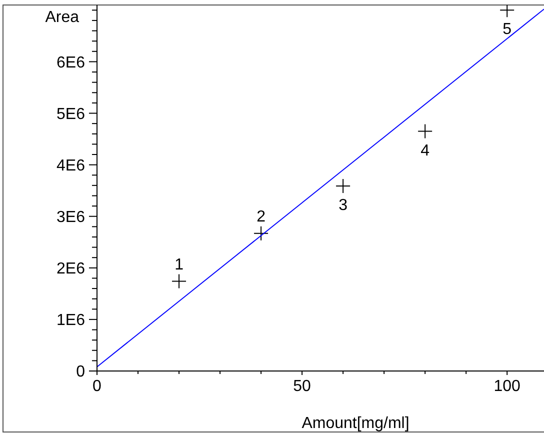 This screenshot has width=544, height=438. What do you see at coordinates (179, 265) in the screenshot?
I see `annotation: 1` at bounding box center [179, 265].